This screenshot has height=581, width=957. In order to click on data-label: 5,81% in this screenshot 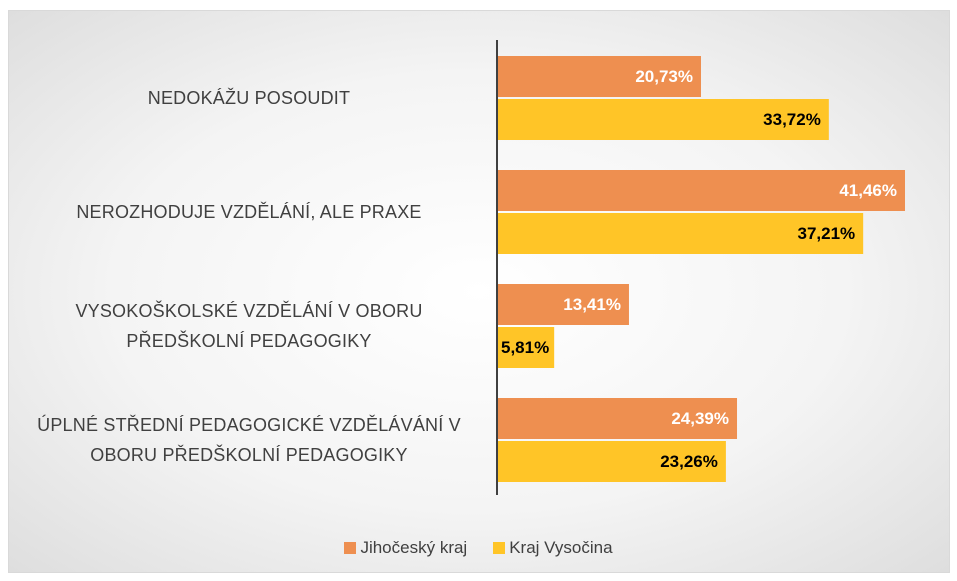, I will do `click(525, 347)`.